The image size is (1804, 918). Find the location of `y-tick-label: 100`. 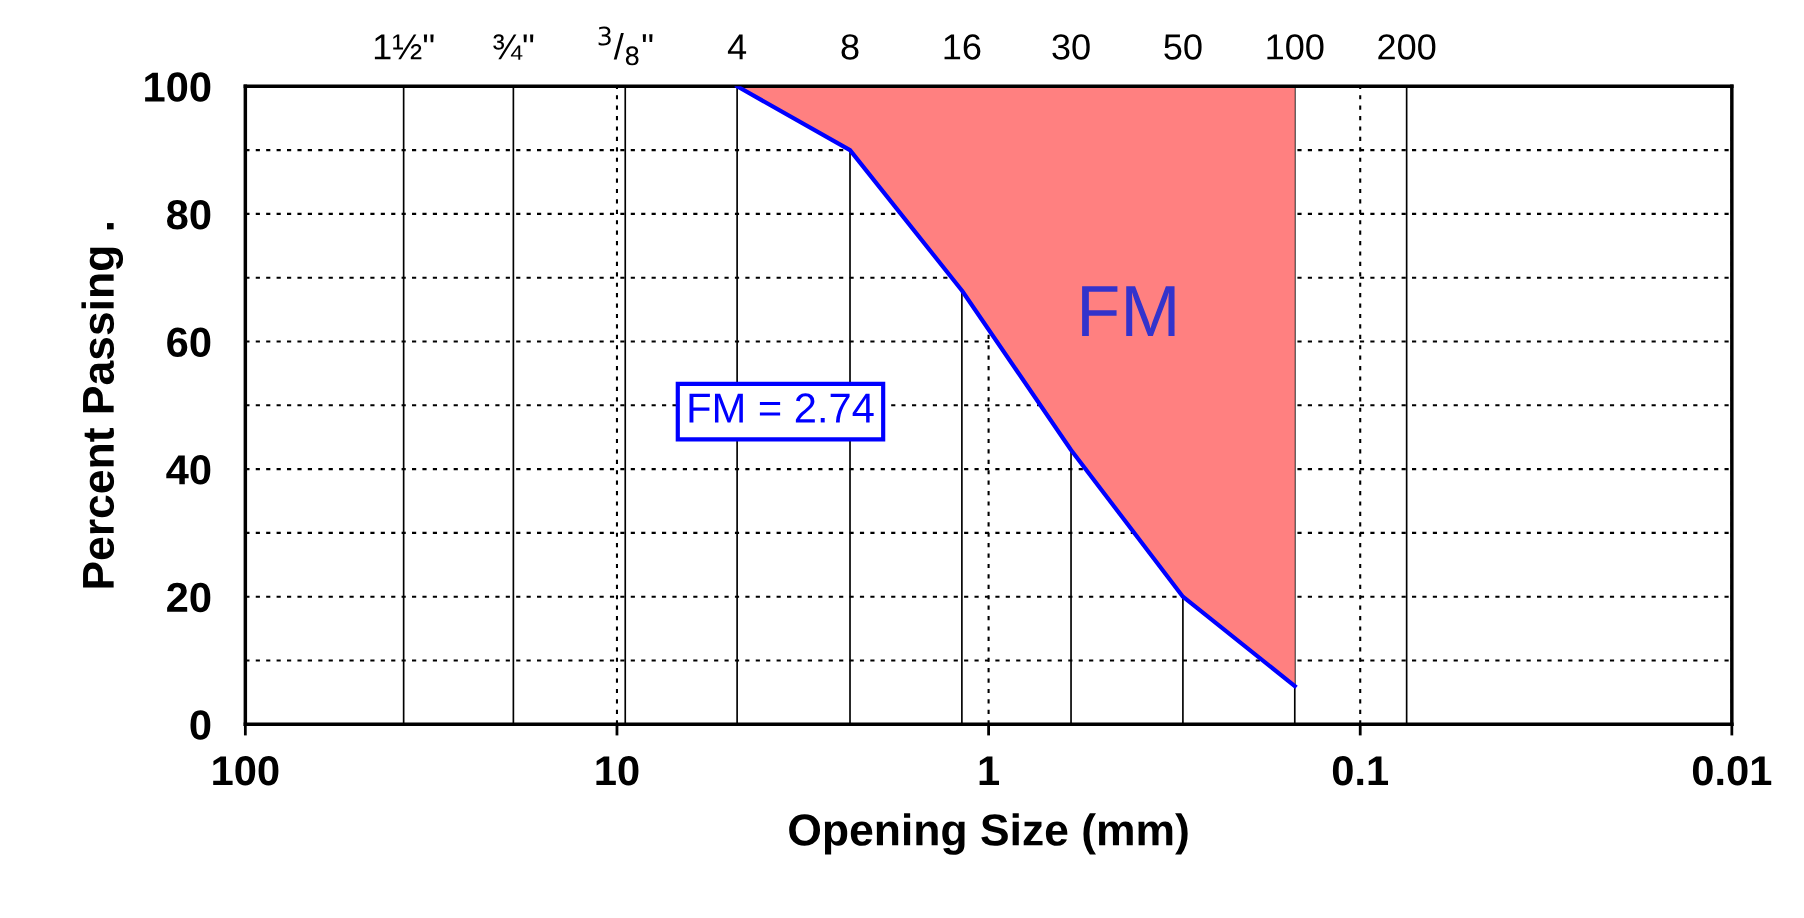

y-tick-label: 100 is located at coordinates (178, 87).